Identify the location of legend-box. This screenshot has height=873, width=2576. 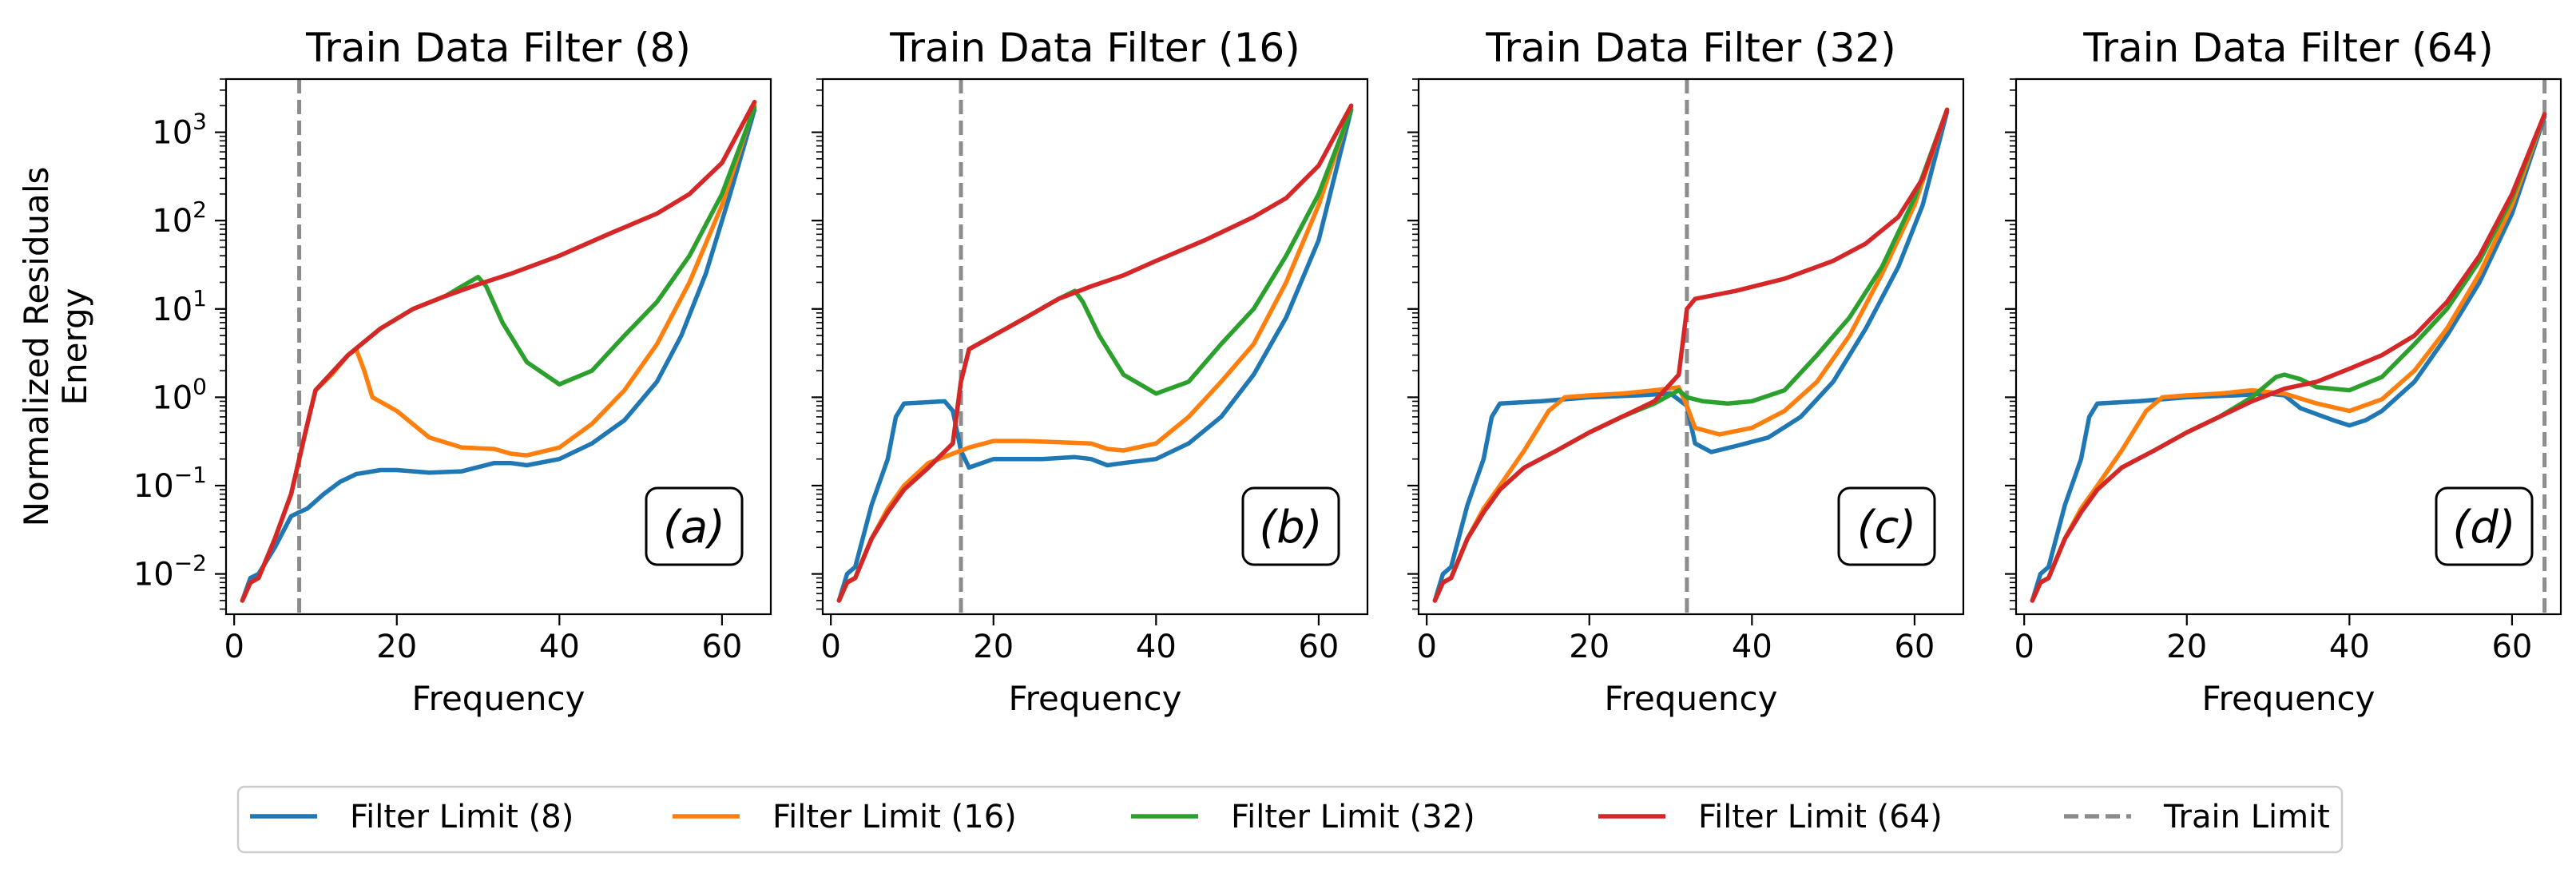
(1290, 819).